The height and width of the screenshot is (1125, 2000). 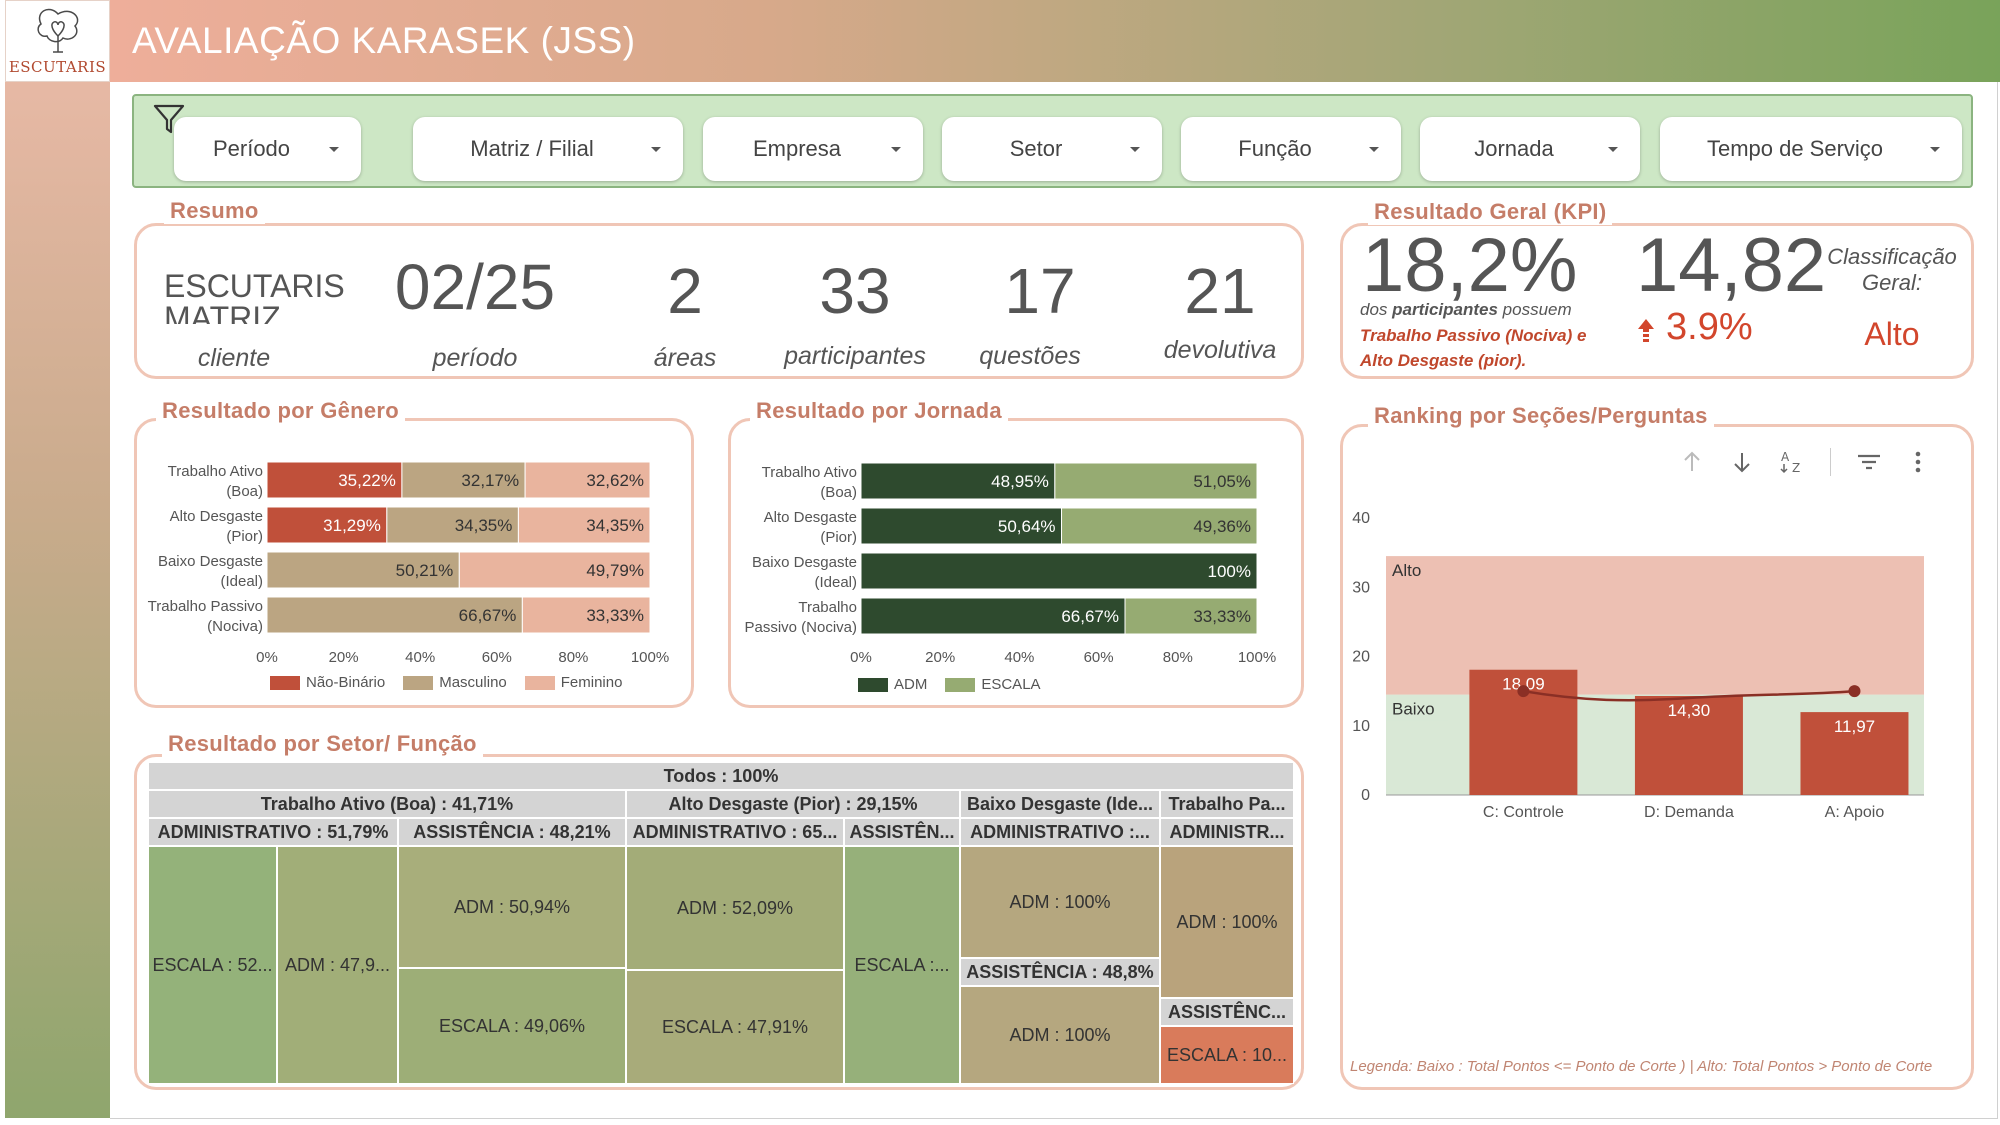 I want to click on category-label: (Pior), so click(x=244, y=536).